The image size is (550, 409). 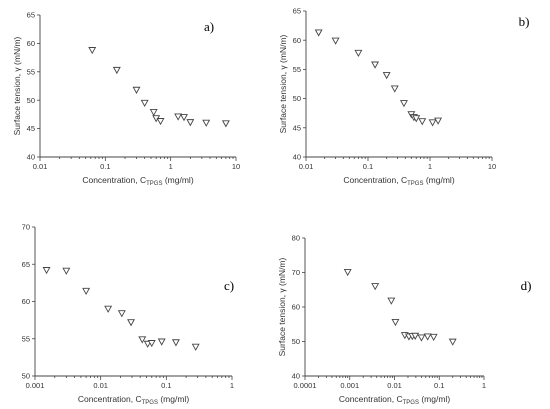 What do you see at coordinates (524, 21) in the screenshot?
I see `panel-label: b)` at bounding box center [524, 21].